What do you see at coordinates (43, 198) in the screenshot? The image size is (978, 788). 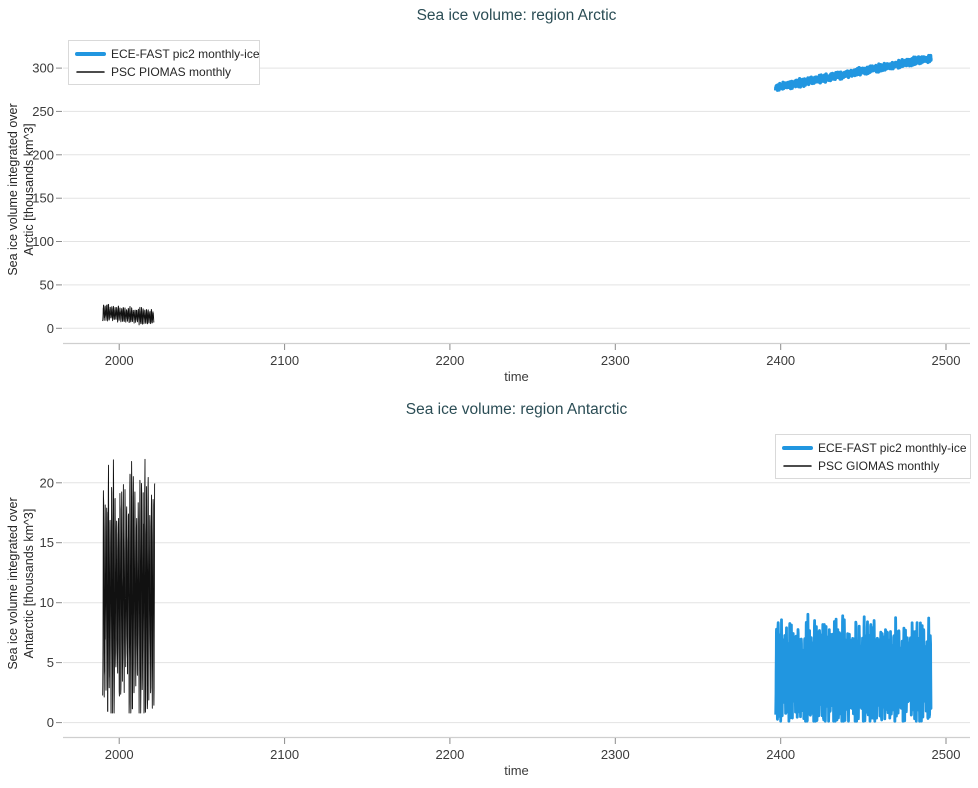 I see `y-tick-label: 150` at bounding box center [43, 198].